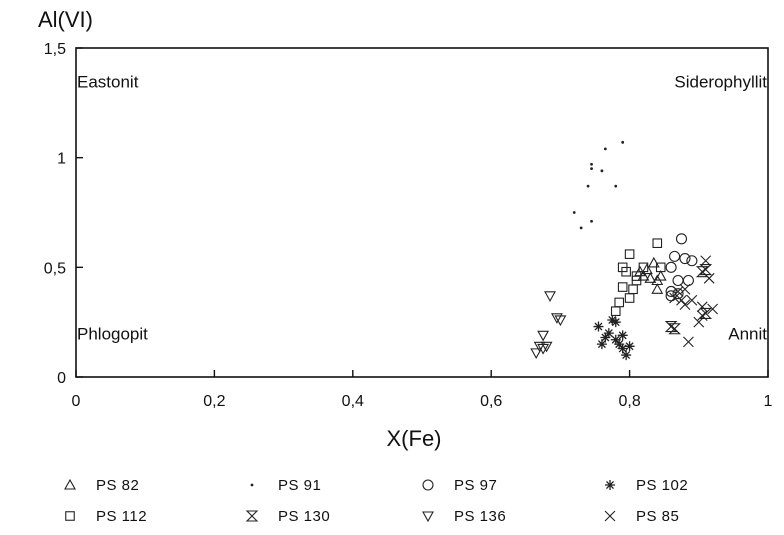 The image size is (784, 535). Describe the element at coordinates (117, 485) in the screenshot. I see `legend-label: PS 82` at that location.